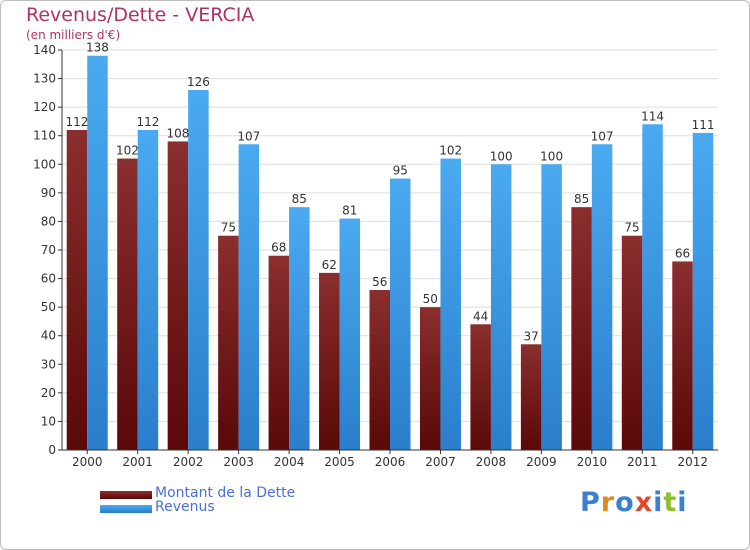  Describe the element at coordinates (590, 502) in the screenshot. I see `logo-letter: P` at that location.